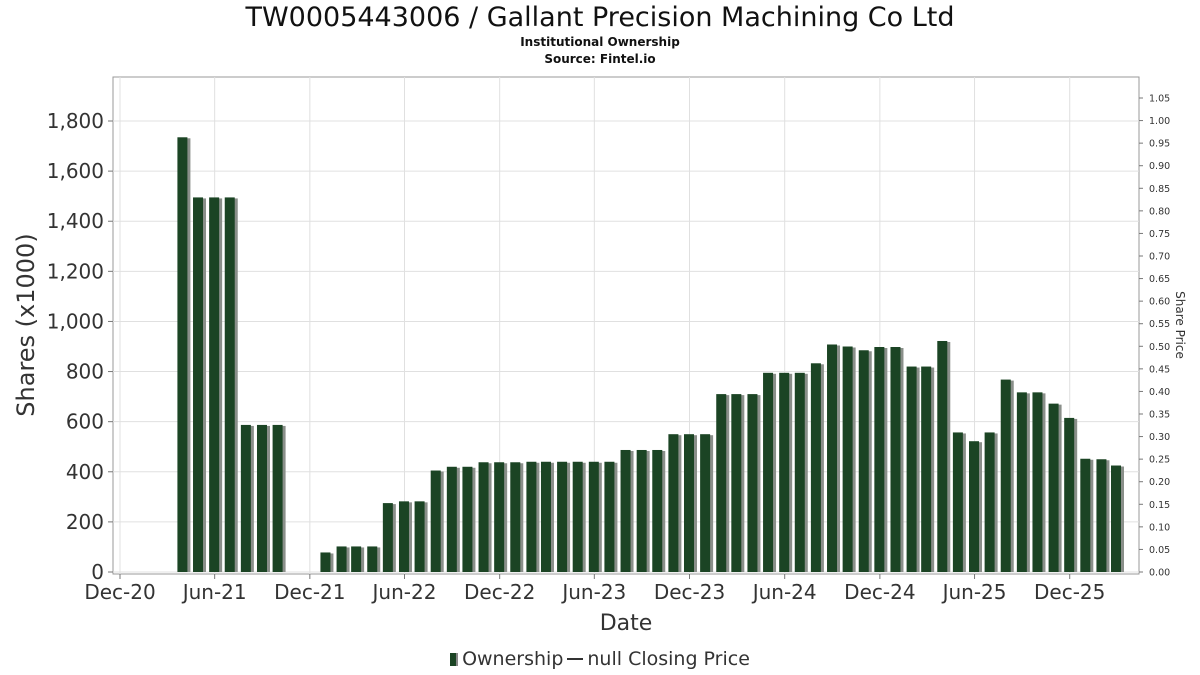 Image resolution: width=1200 pixels, height=675 pixels. Describe the element at coordinates (600, 42) in the screenshot. I see `chart-subtitle: Institutional Ownership` at that location.